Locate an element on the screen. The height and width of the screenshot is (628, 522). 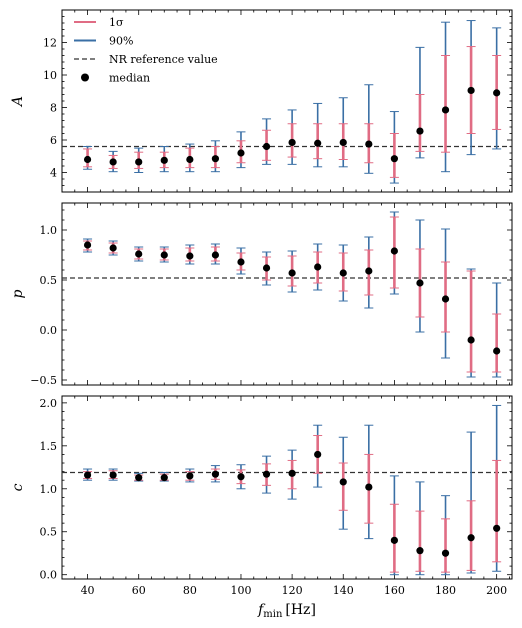
legend-label: NR reference value is located at coordinates (163, 59).